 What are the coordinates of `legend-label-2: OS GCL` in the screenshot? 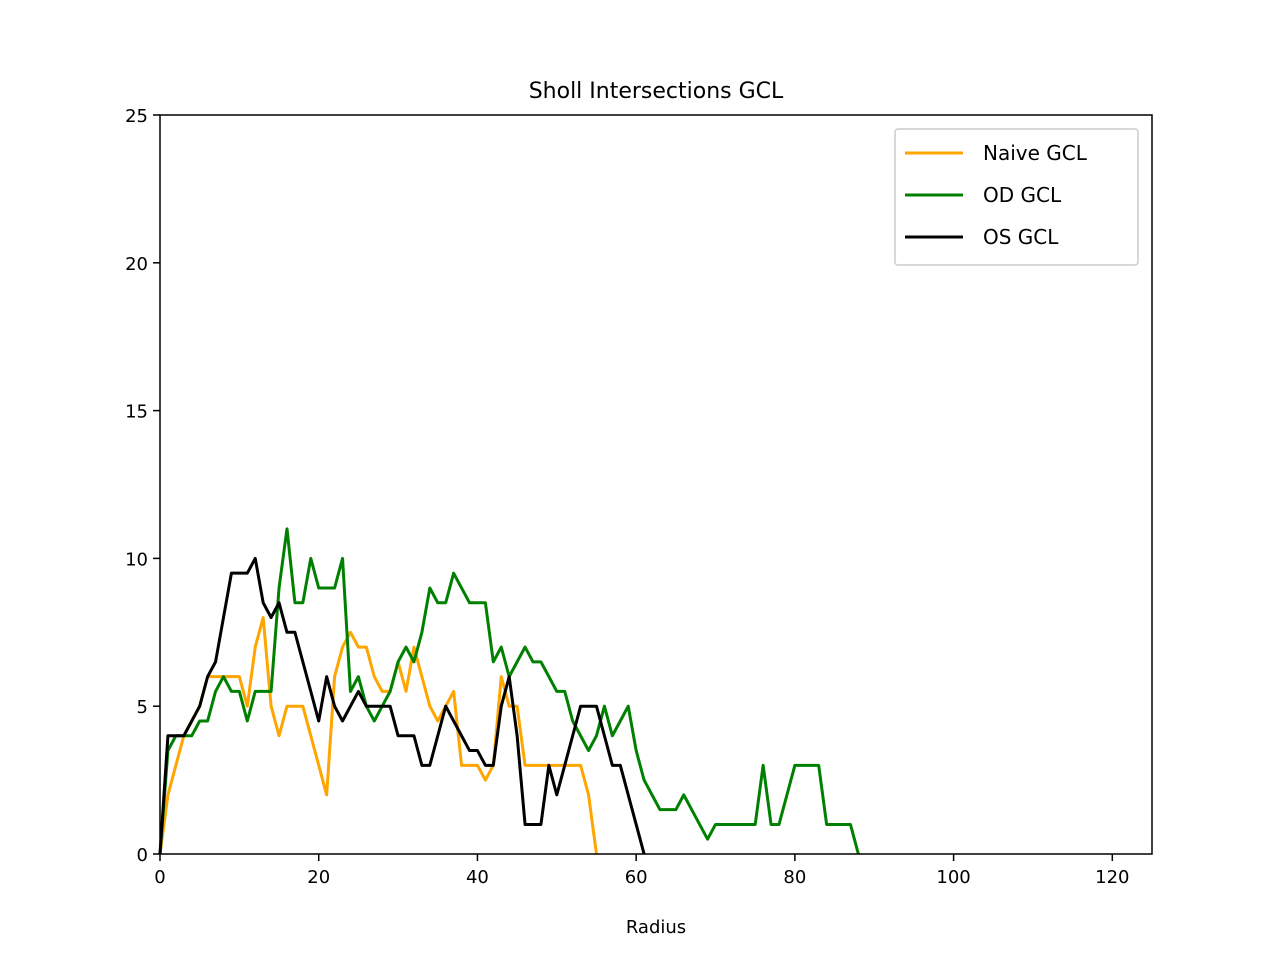 It's located at (1021, 237).